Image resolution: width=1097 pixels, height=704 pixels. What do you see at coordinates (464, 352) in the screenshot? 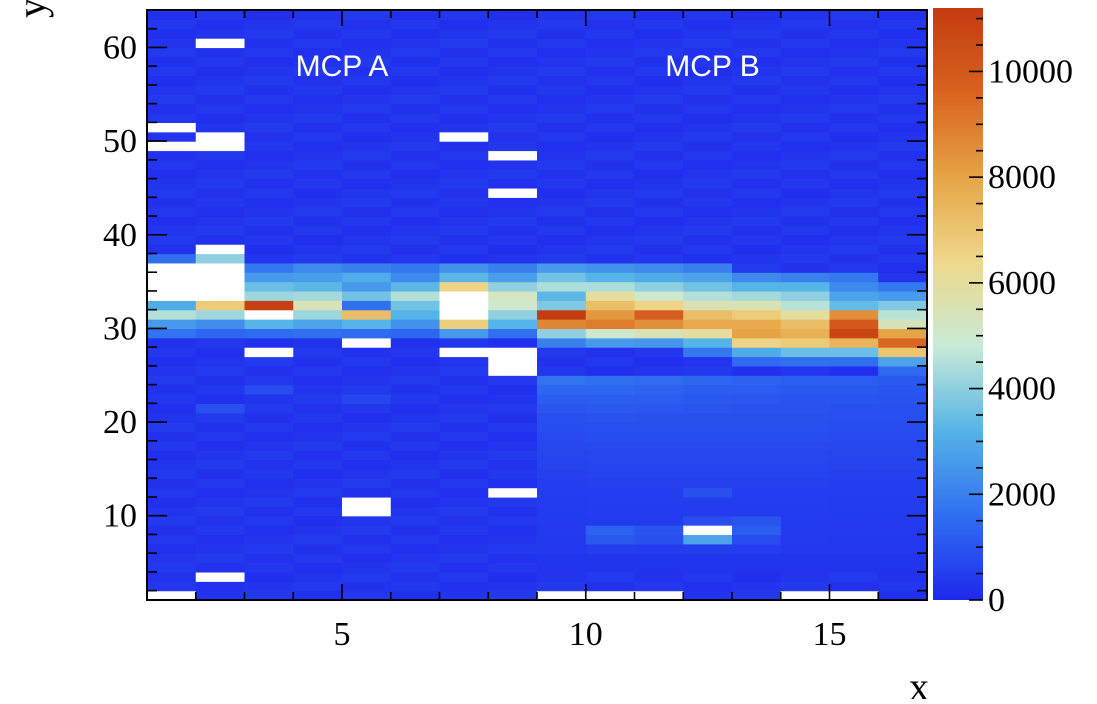
I see `empty-bin` at bounding box center [464, 352].